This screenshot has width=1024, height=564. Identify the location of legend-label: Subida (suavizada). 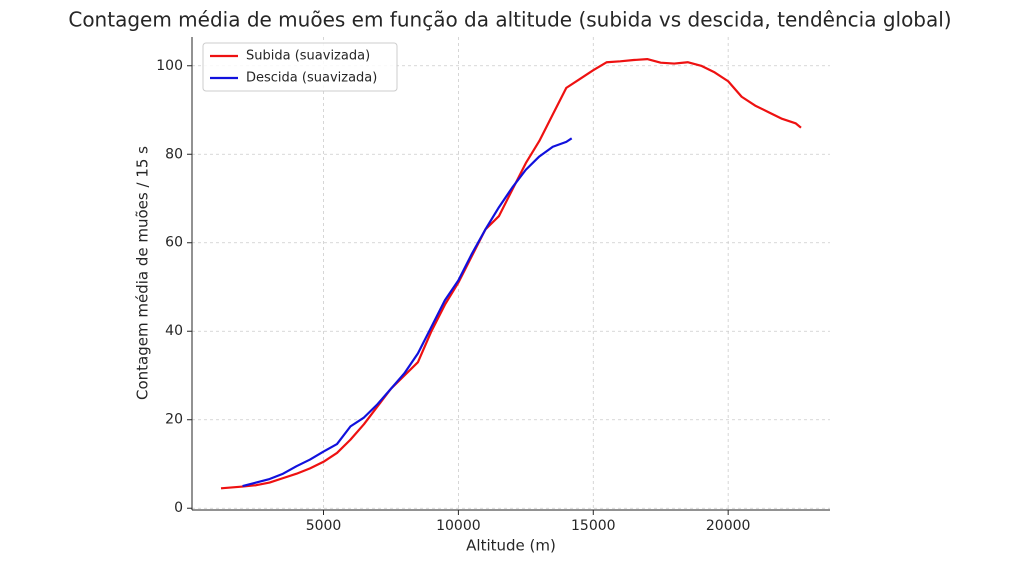
(308, 56).